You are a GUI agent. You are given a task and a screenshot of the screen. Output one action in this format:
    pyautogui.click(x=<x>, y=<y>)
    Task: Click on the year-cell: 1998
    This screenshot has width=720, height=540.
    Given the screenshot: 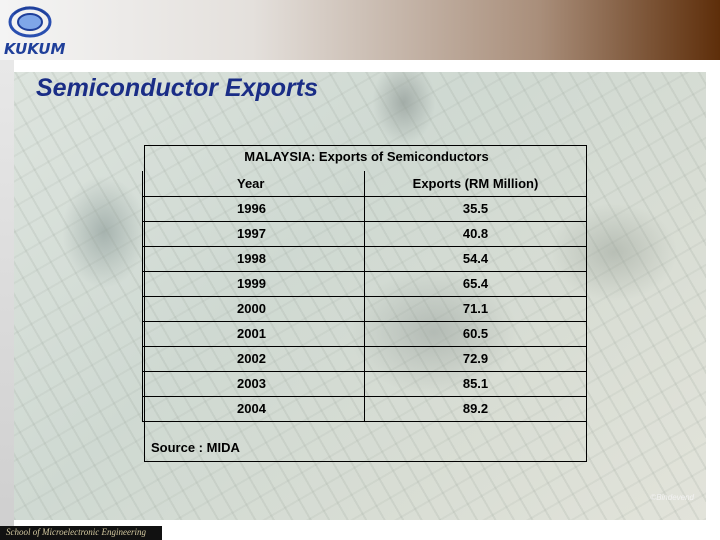 What is the action you would take?
    pyautogui.click(x=253, y=258)
    